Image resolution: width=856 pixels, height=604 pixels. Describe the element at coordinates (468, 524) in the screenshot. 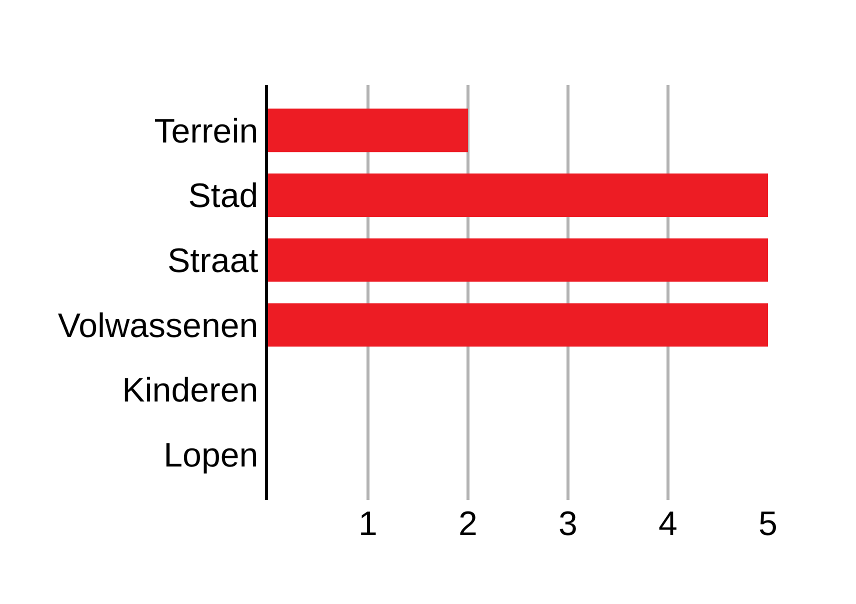

I see `x-tick-label: 2` at that location.